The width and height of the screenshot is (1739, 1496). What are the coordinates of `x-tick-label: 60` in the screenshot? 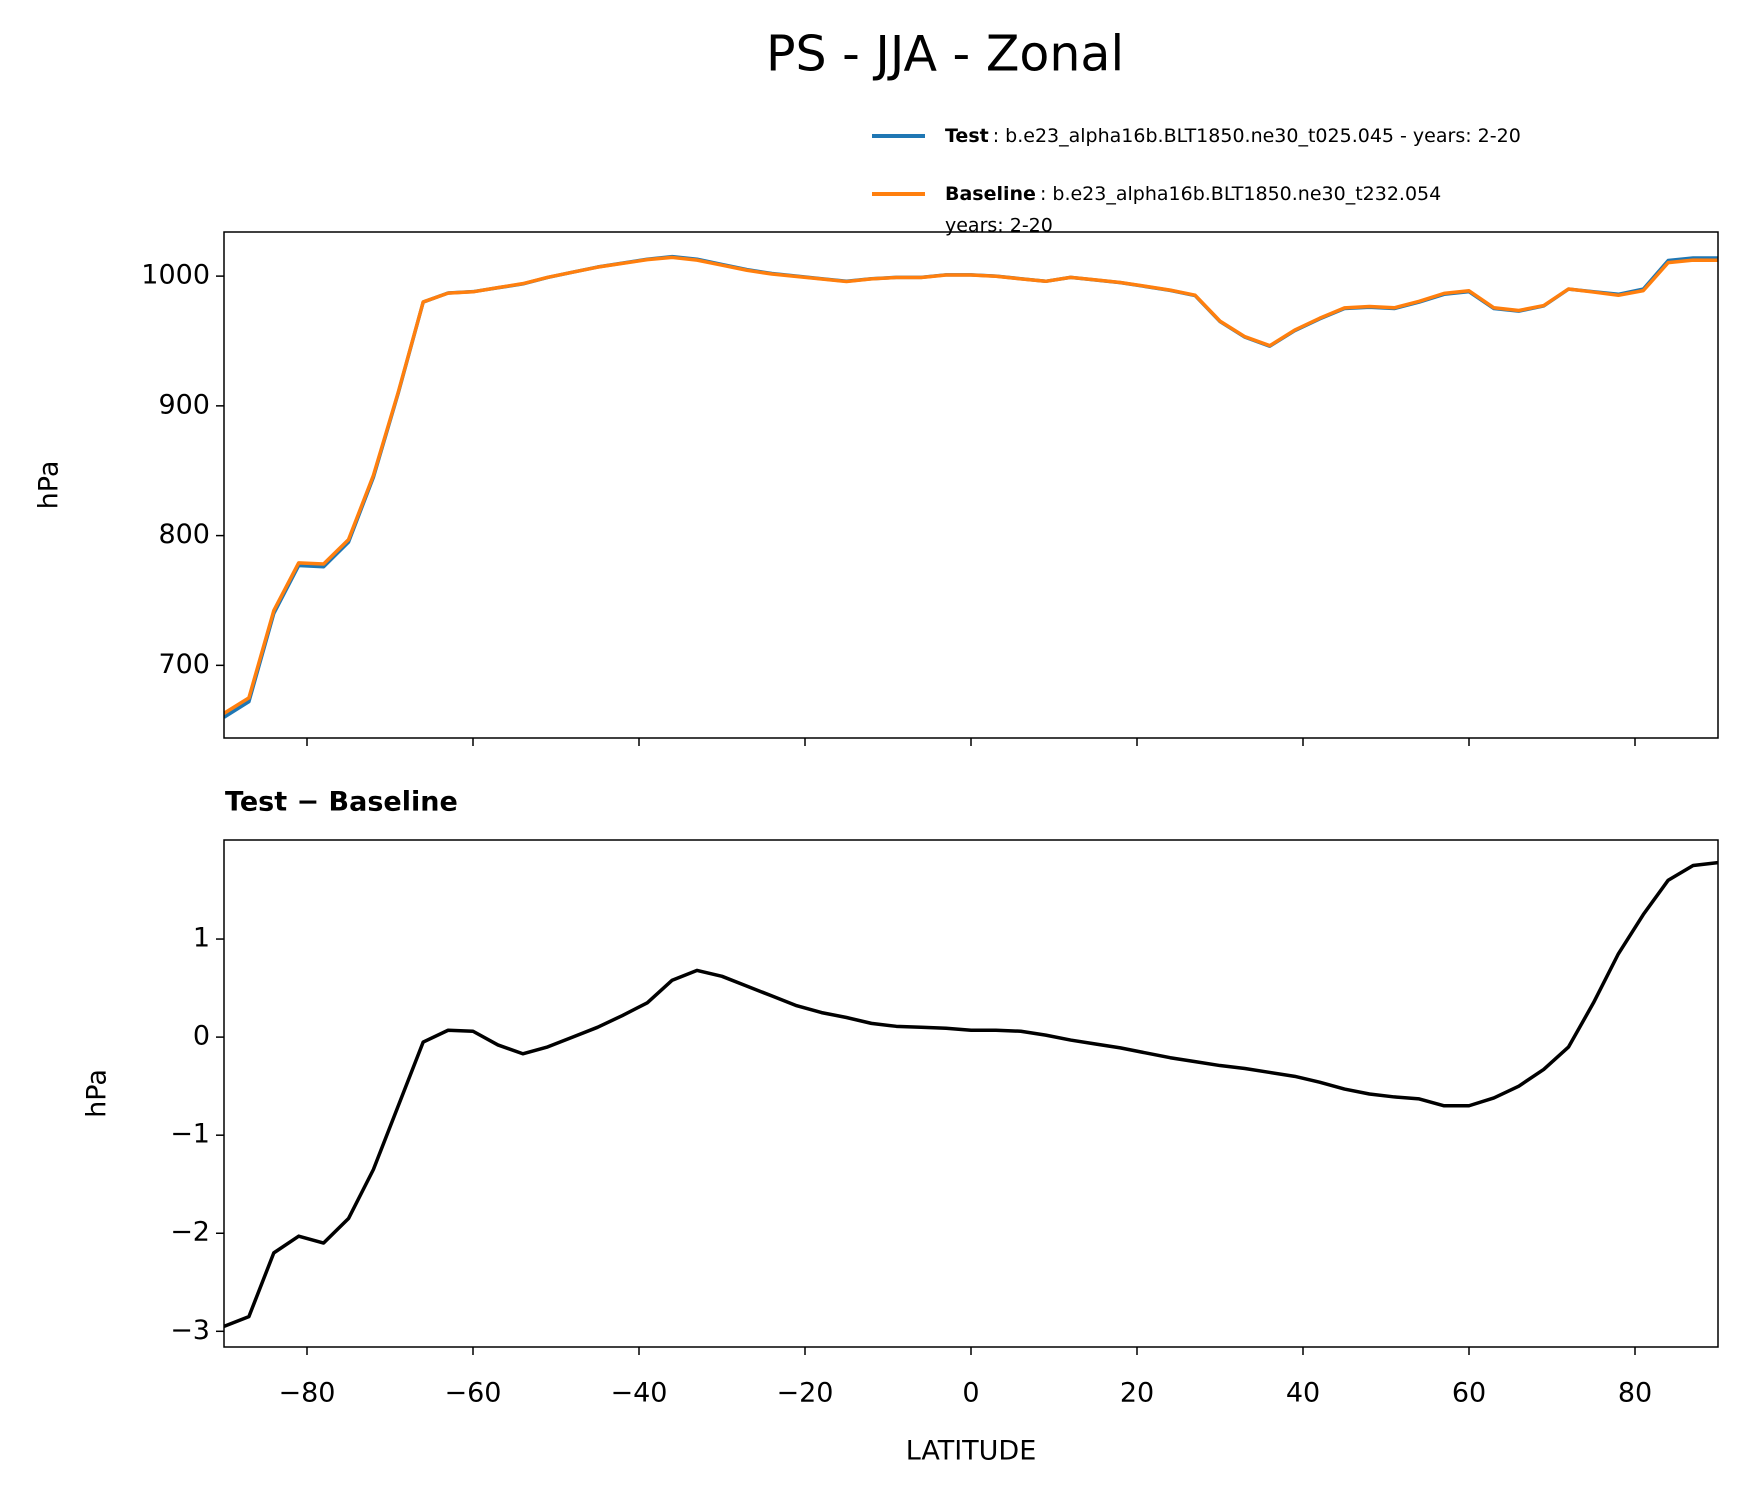 It's located at (1469, 1393).